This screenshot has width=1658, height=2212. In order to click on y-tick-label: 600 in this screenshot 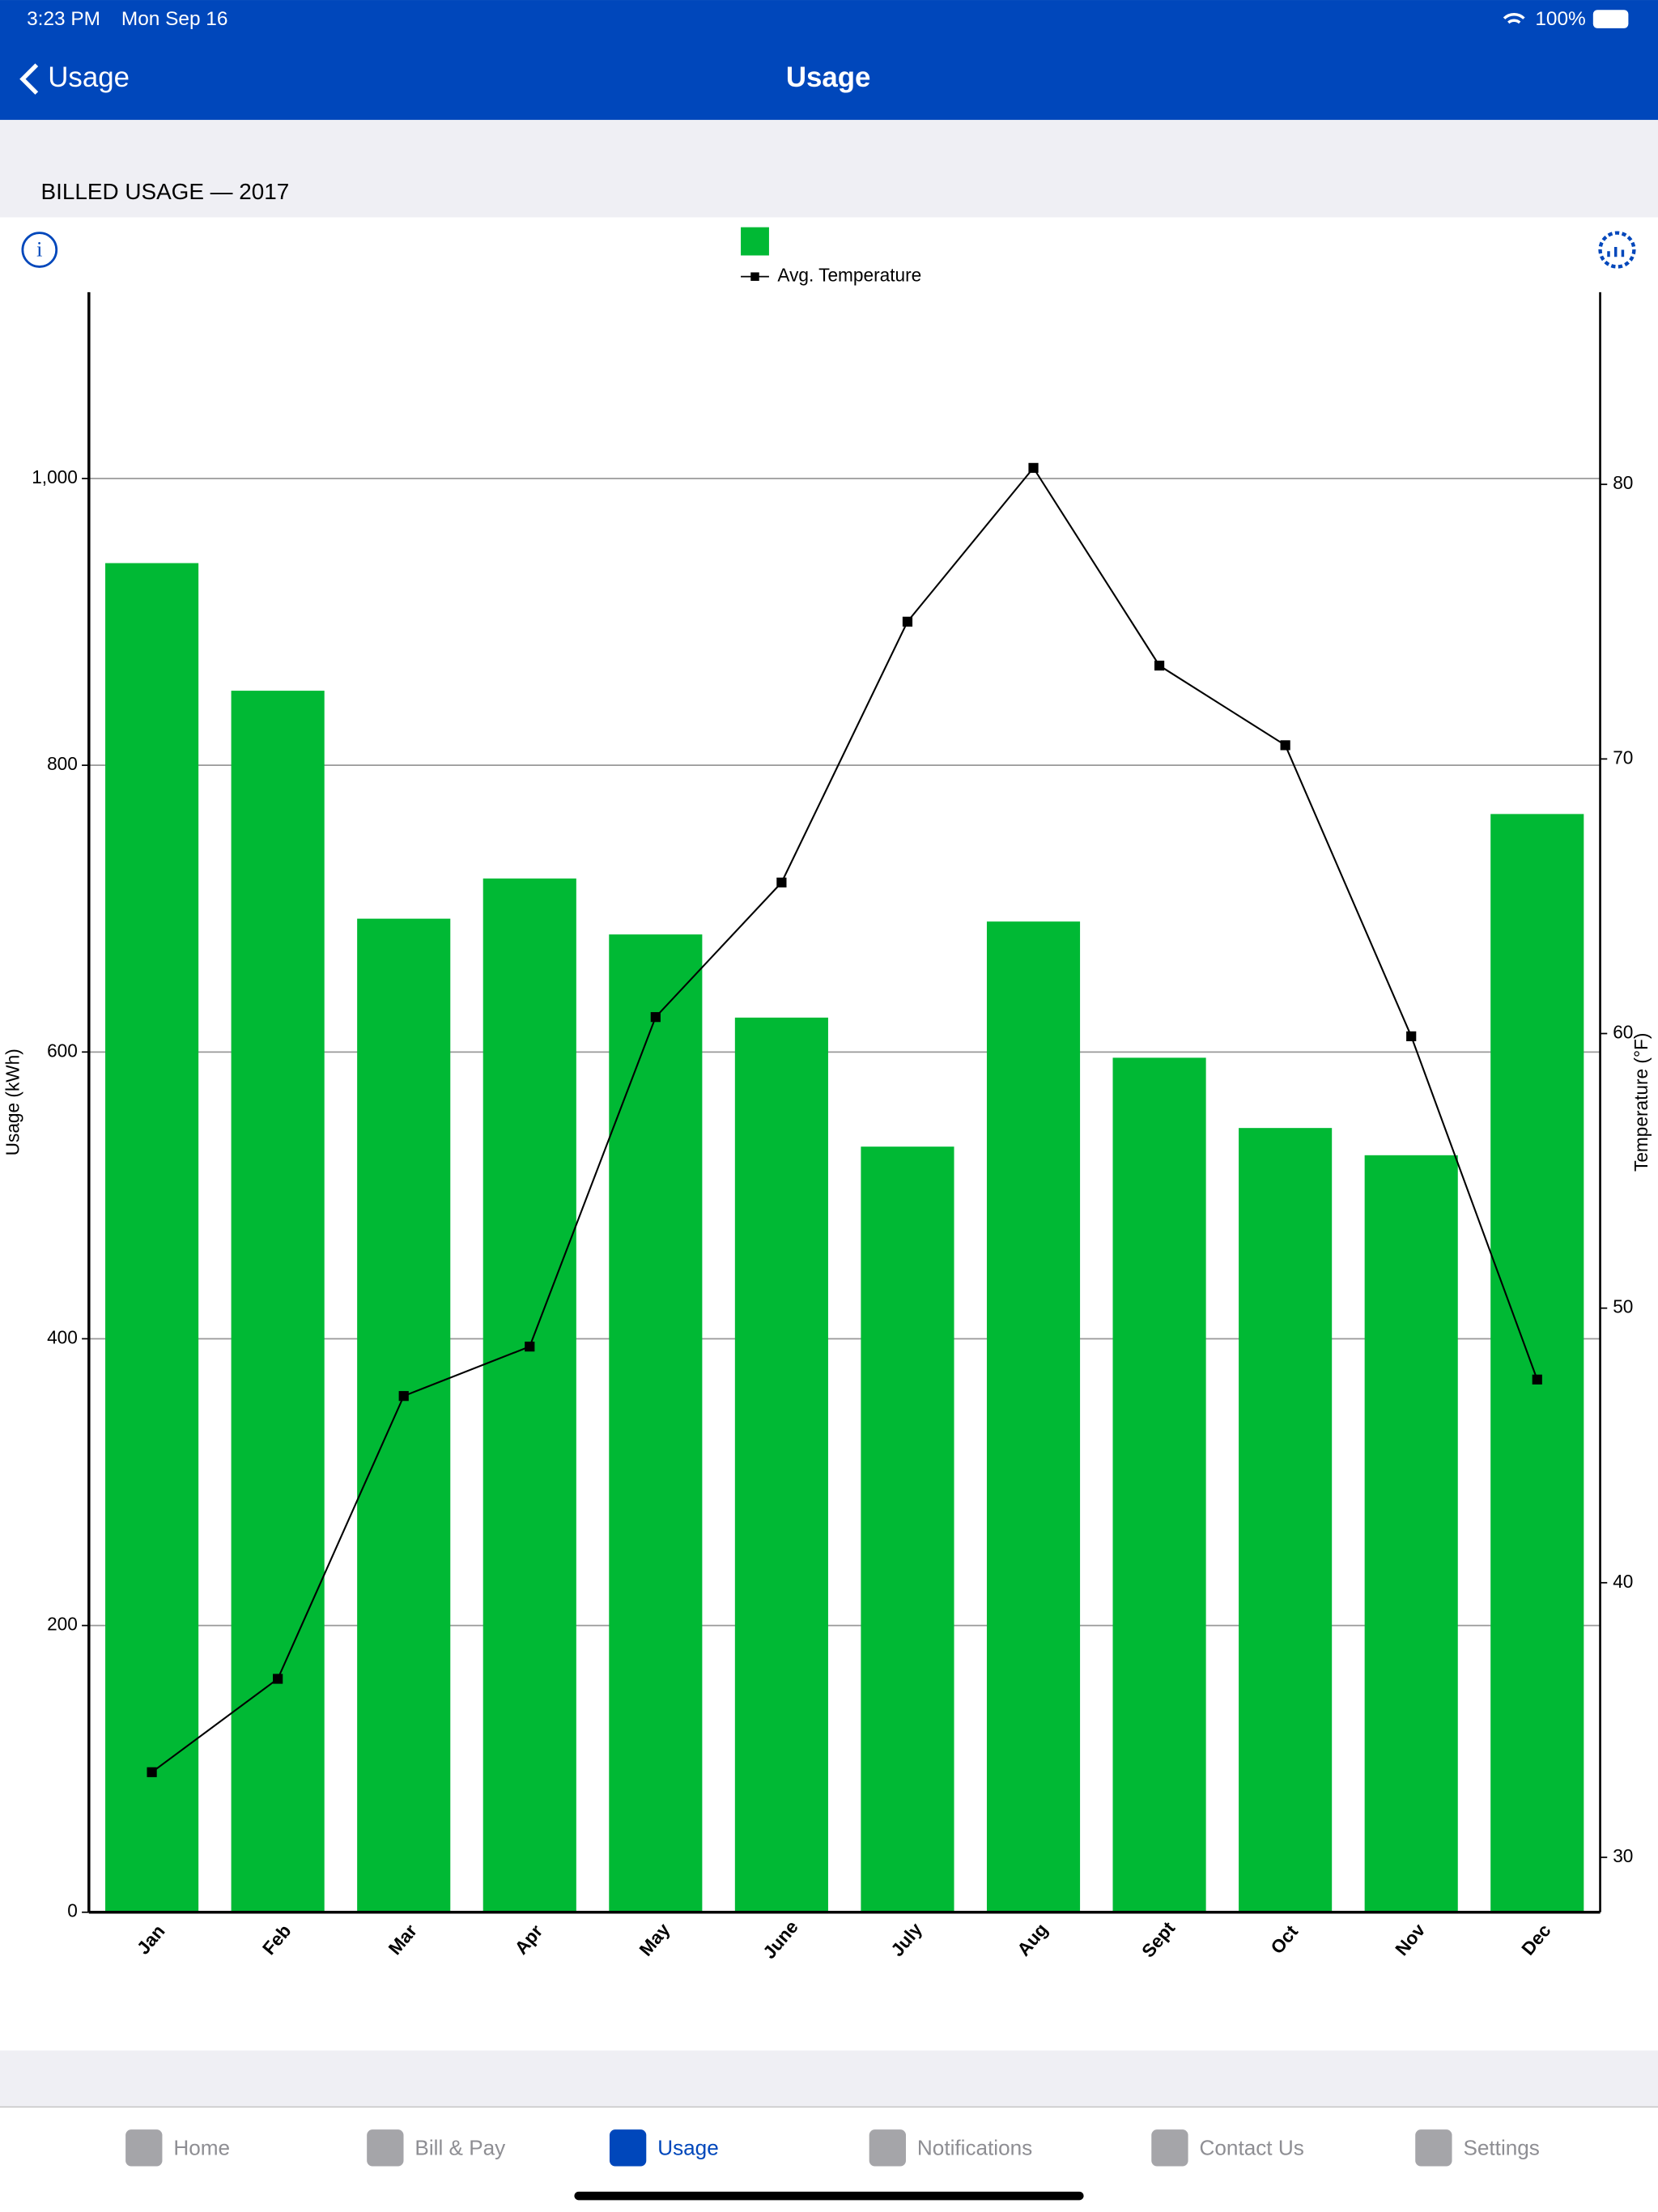, I will do `click(62, 1051)`.